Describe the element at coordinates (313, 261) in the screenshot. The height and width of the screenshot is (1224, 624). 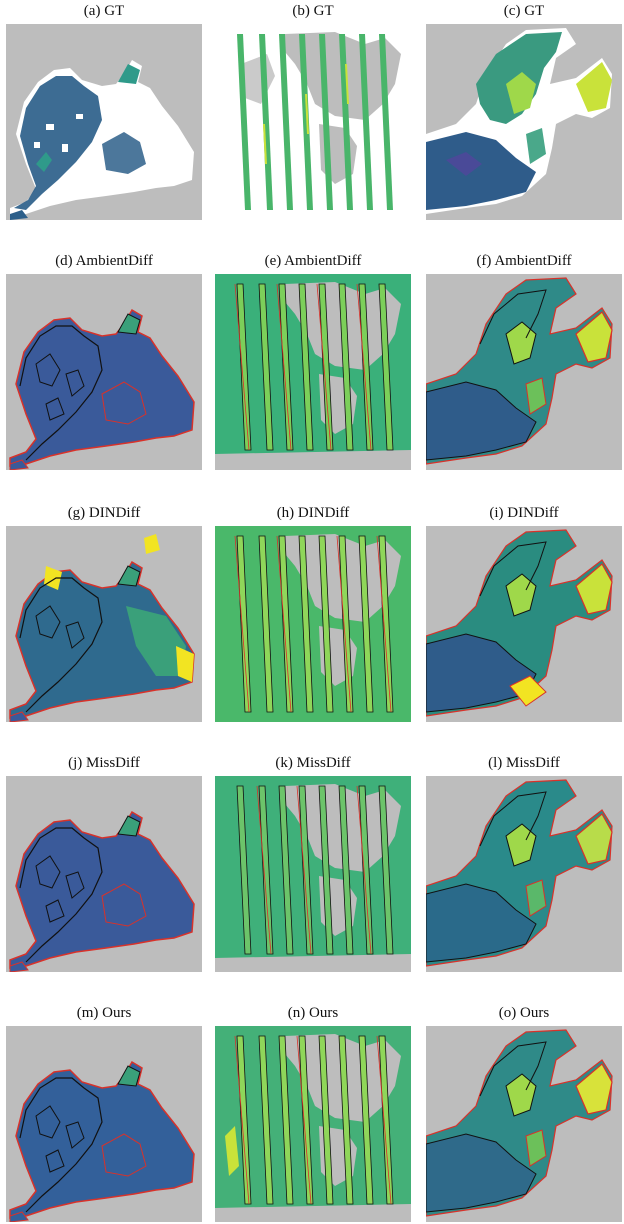
I see `panel-caption: (e) AmbientDiff` at that location.